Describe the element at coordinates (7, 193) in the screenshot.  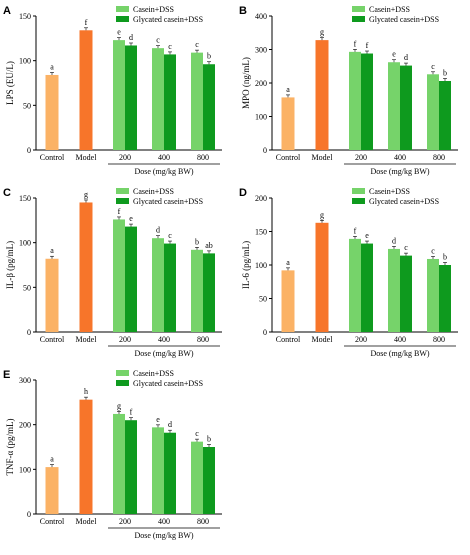
I see `panel-letter: C` at that location.